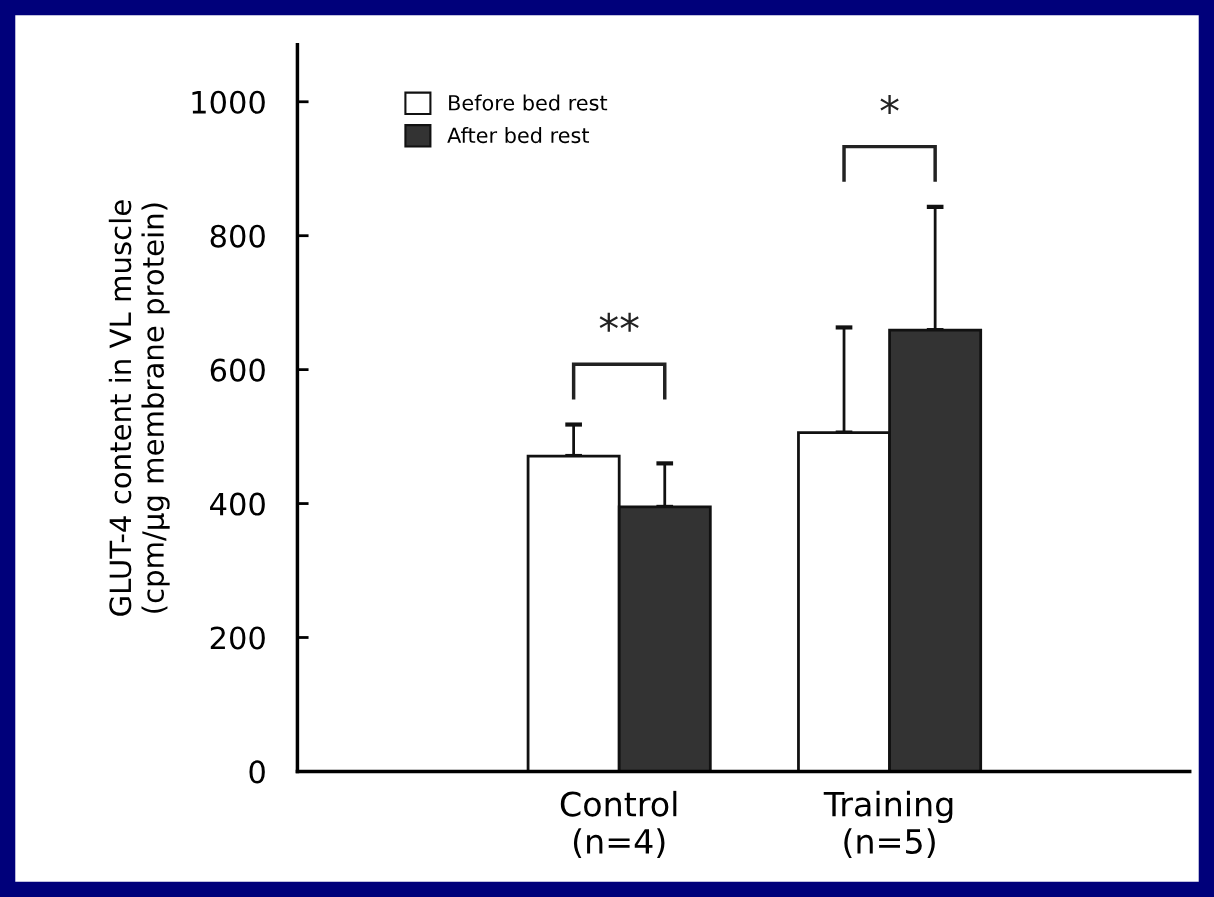 The image size is (1214, 897). I want to click on legend-label: Before bed rest, so click(528, 102).